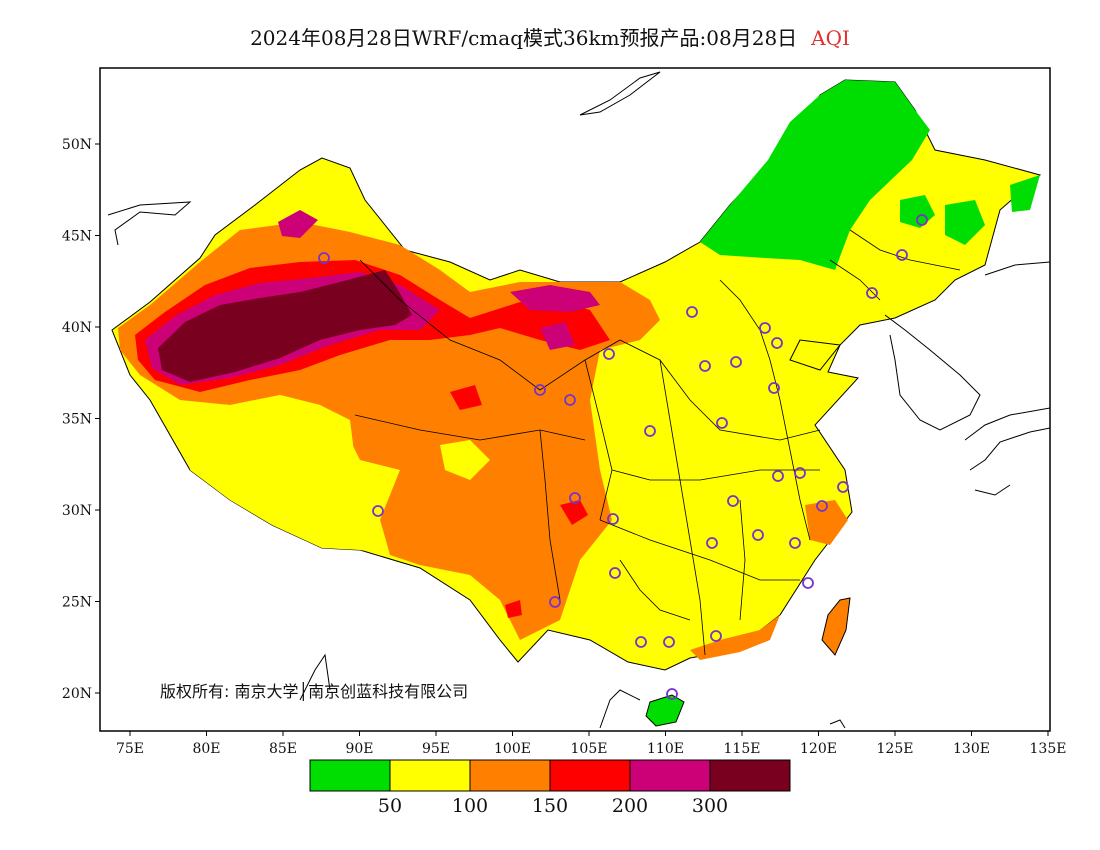 The image size is (1100, 850). Describe the element at coordinates (555, 298) in the screenshot. I see `north-magenta` at that location.